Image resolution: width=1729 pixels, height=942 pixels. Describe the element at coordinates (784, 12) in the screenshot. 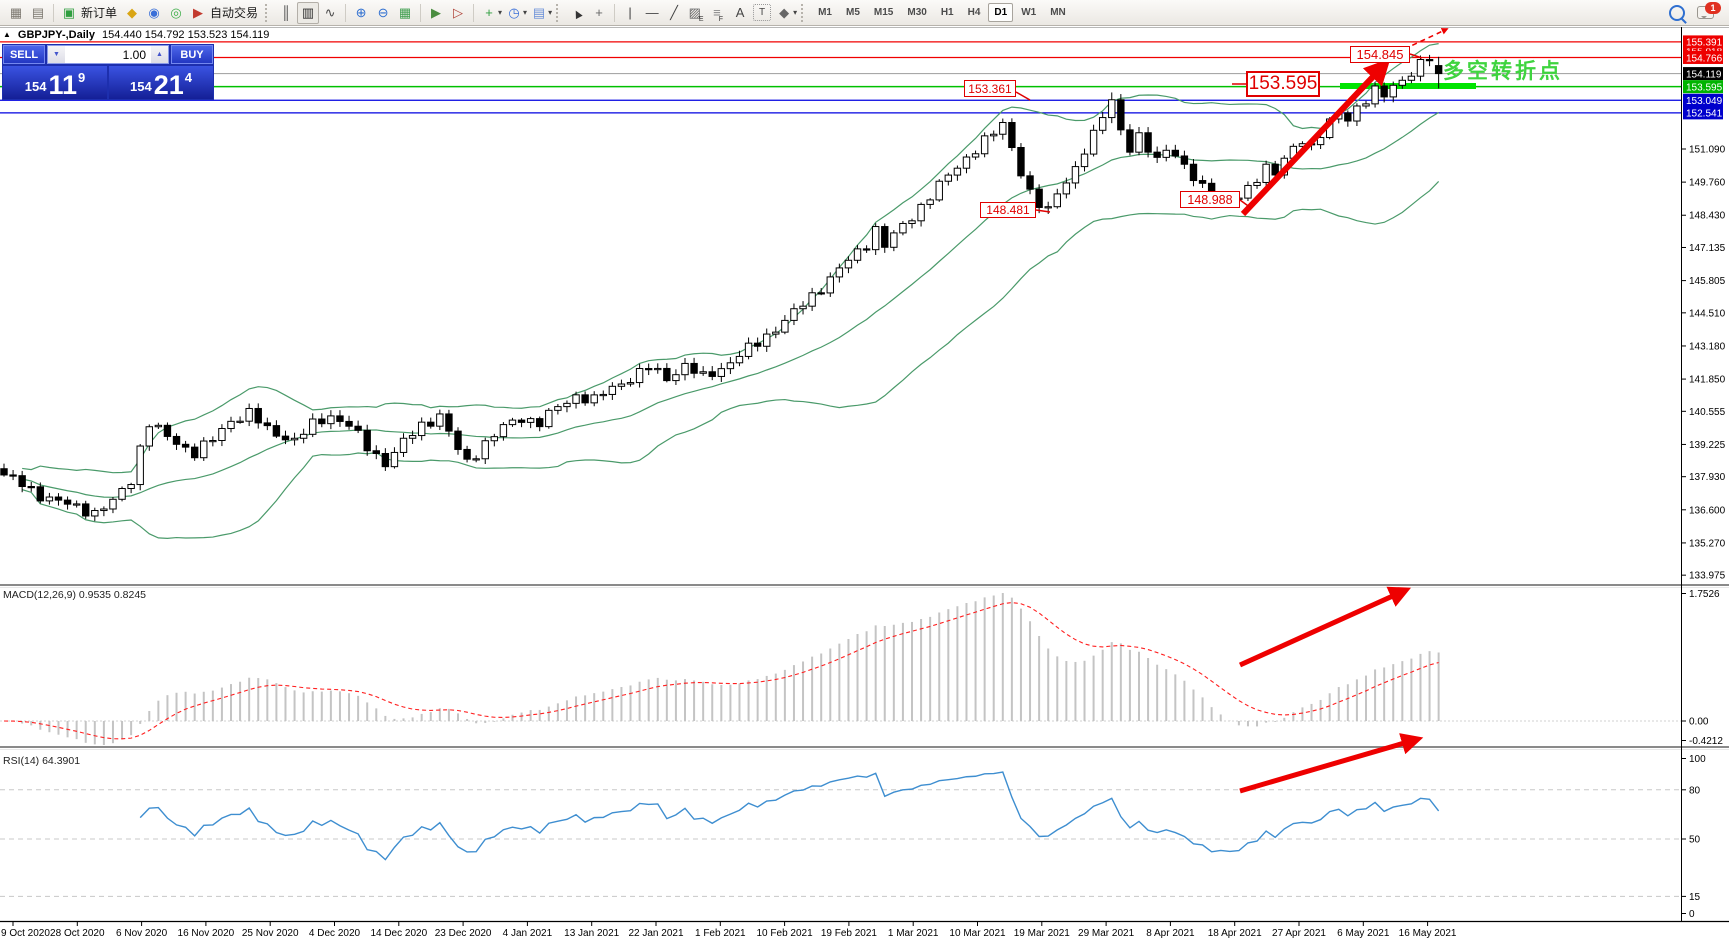

I see `arrows-tool-icon: ◆` at that location.